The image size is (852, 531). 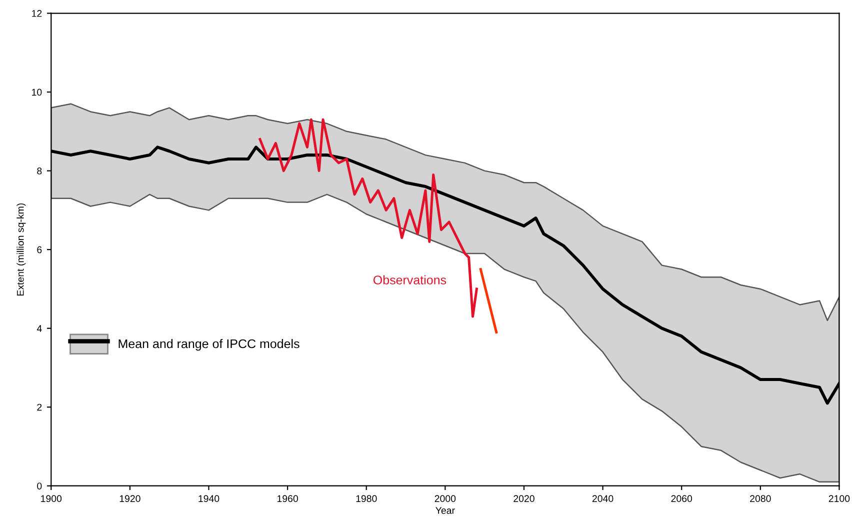 What do you see at coordinates (445, 498) in the screenshot?
I see `x-tick-label: 2000` at bounding box center [445, 498].